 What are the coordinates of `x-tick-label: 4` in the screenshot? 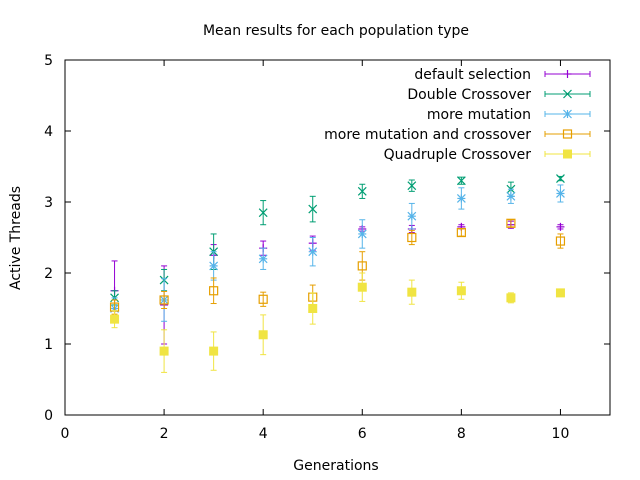 It's located at (263, 434).